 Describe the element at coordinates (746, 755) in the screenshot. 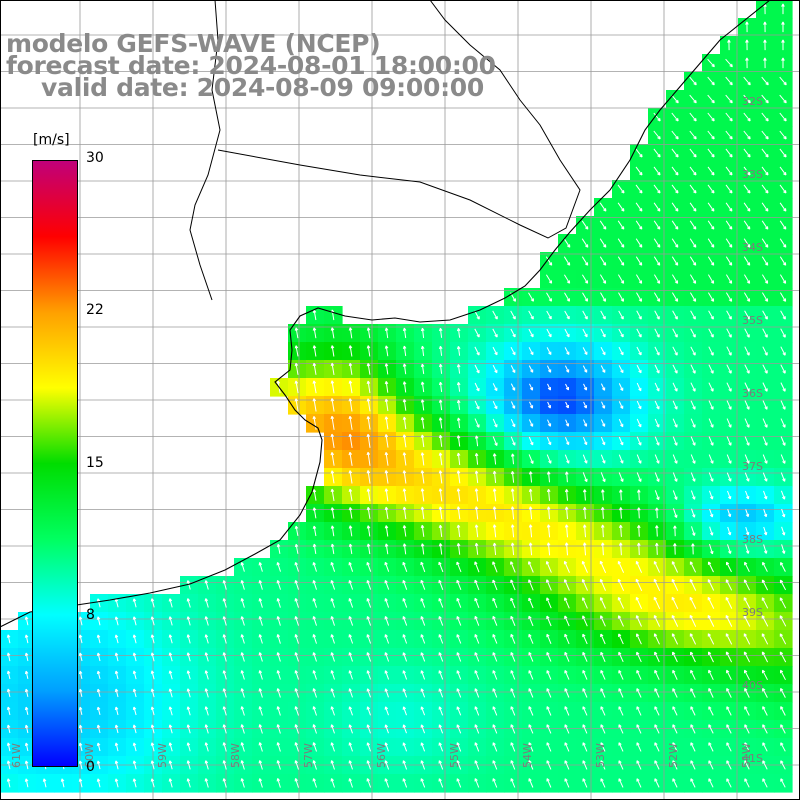

I see `lon-label: 51W` at that location.